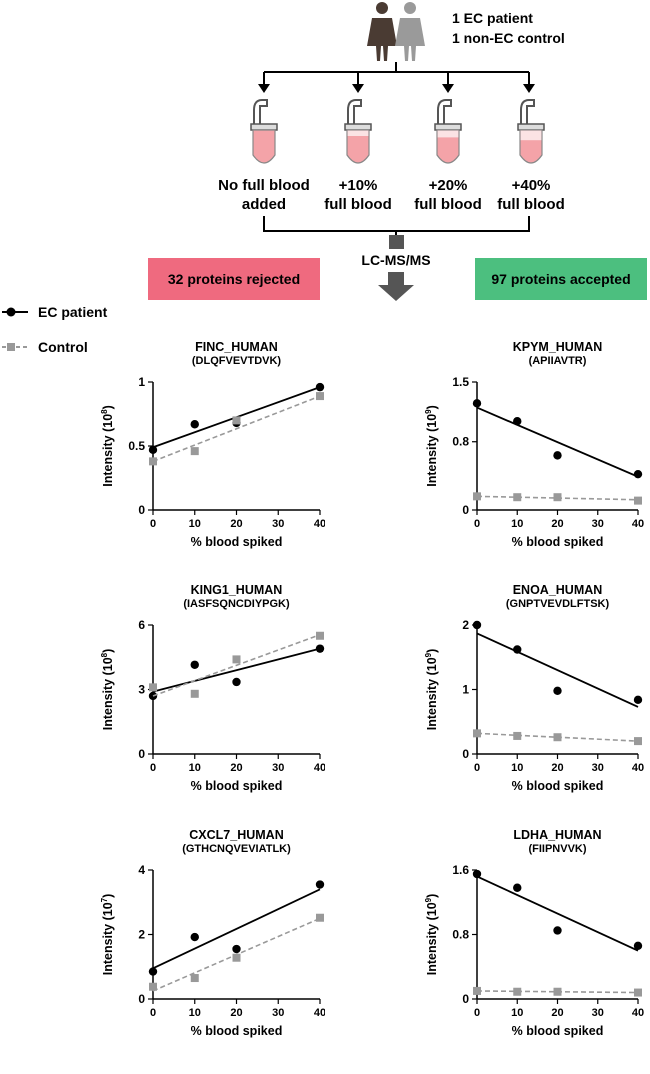 The width and height of the screenshot is (650, 1074). I want to click on chart-subtitle: (DLQFVEVTDVK), so click(237, 361).